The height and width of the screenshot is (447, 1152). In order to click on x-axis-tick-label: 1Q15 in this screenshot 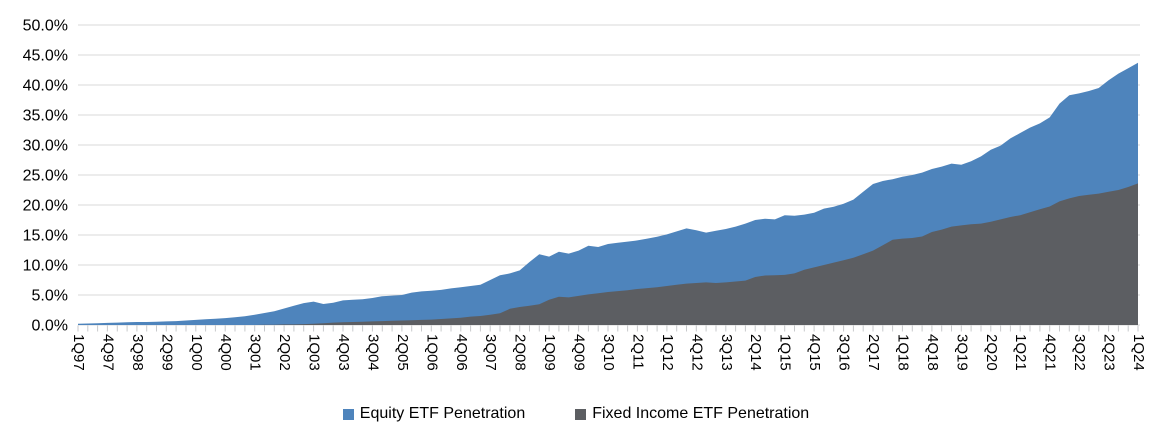, I will do `click(785, 352)`.